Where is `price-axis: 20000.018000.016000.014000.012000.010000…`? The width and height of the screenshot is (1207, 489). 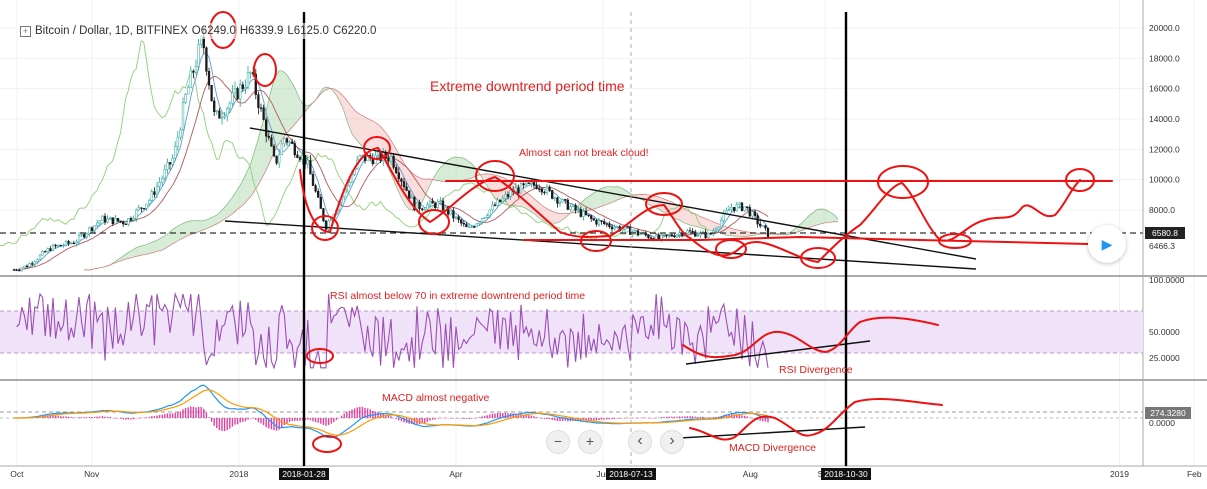
price-axis: 20000.018000.016000.014000.012000.010000… is located at coordinates (1164, 119).